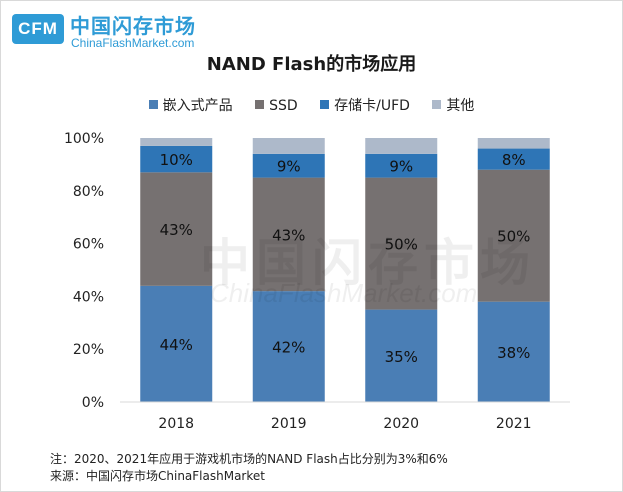  What do you see at coordinates (133, 43) in the screenshot?
I see `logo-english-name: ChinaFlashMarket.com` at bounding box center [133, 43].